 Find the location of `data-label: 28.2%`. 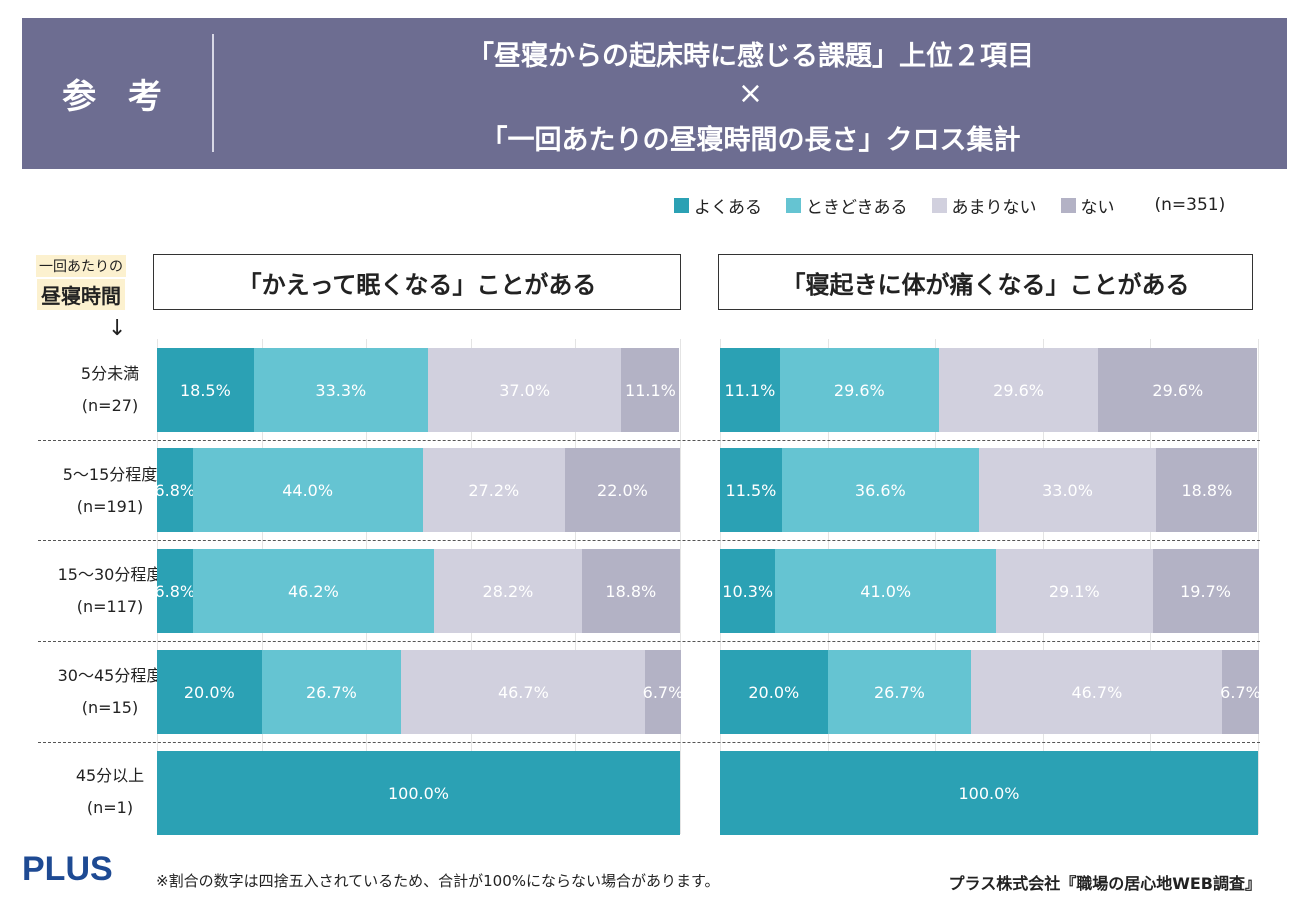

data-label: 28.2% is located at coordinates (508, 591).